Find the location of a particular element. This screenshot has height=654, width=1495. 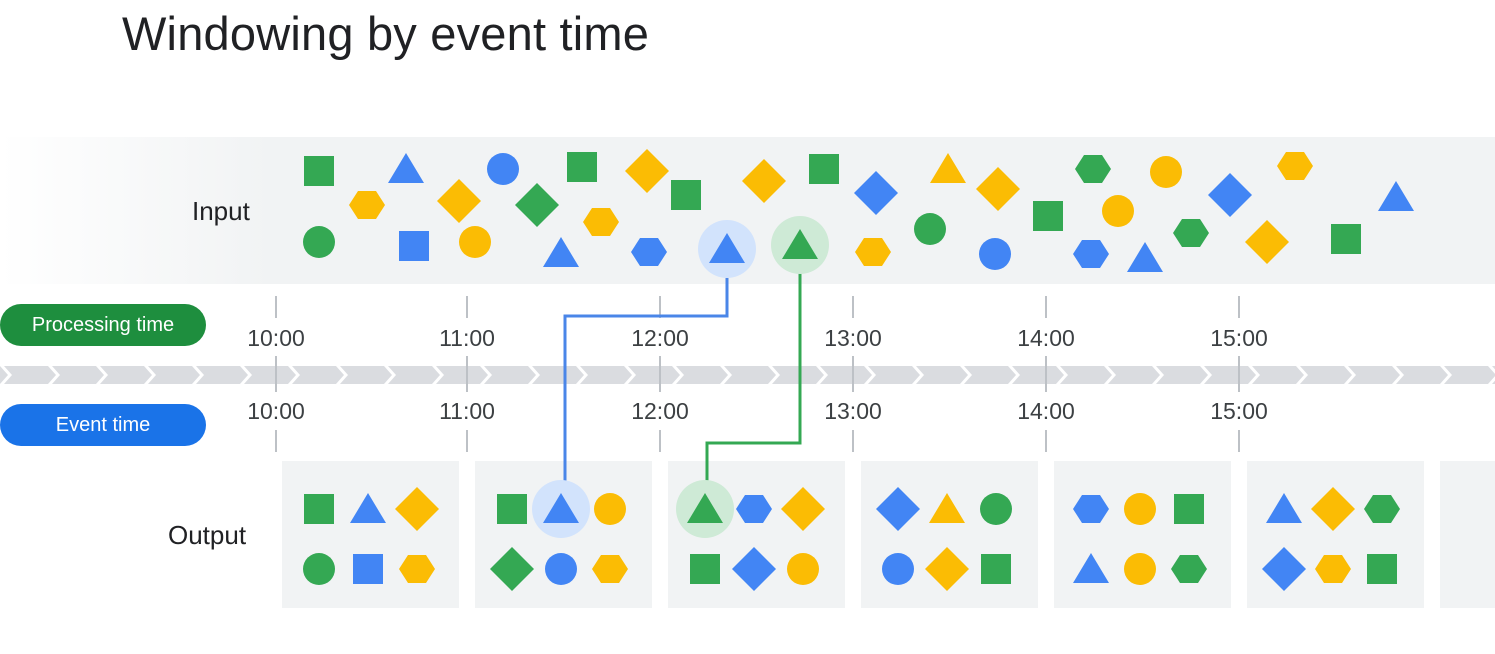

event-time-pill: Event time is located at coordinates (103, 425).